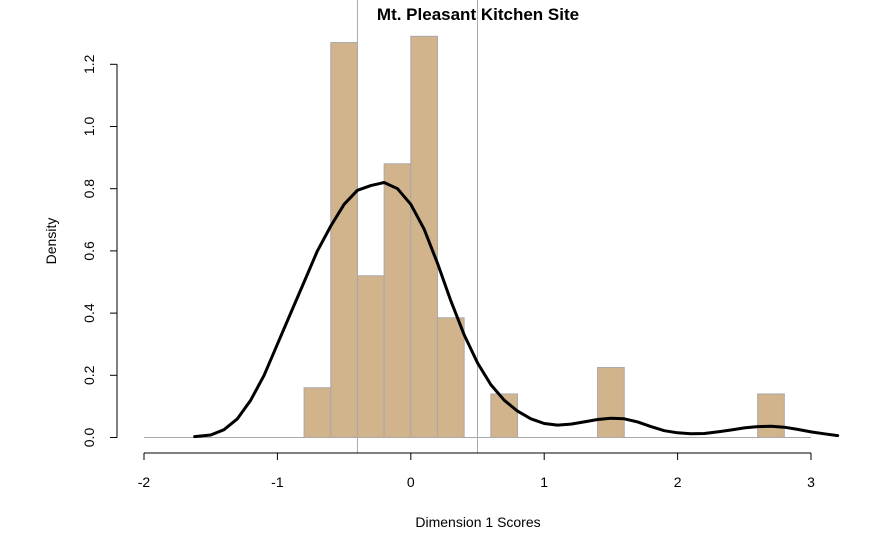  What do you see at coordinates (477, 522) in the screenshot?
I see `x-axis-label: Dimension 1 Scores` at bounding box center [477, 522].